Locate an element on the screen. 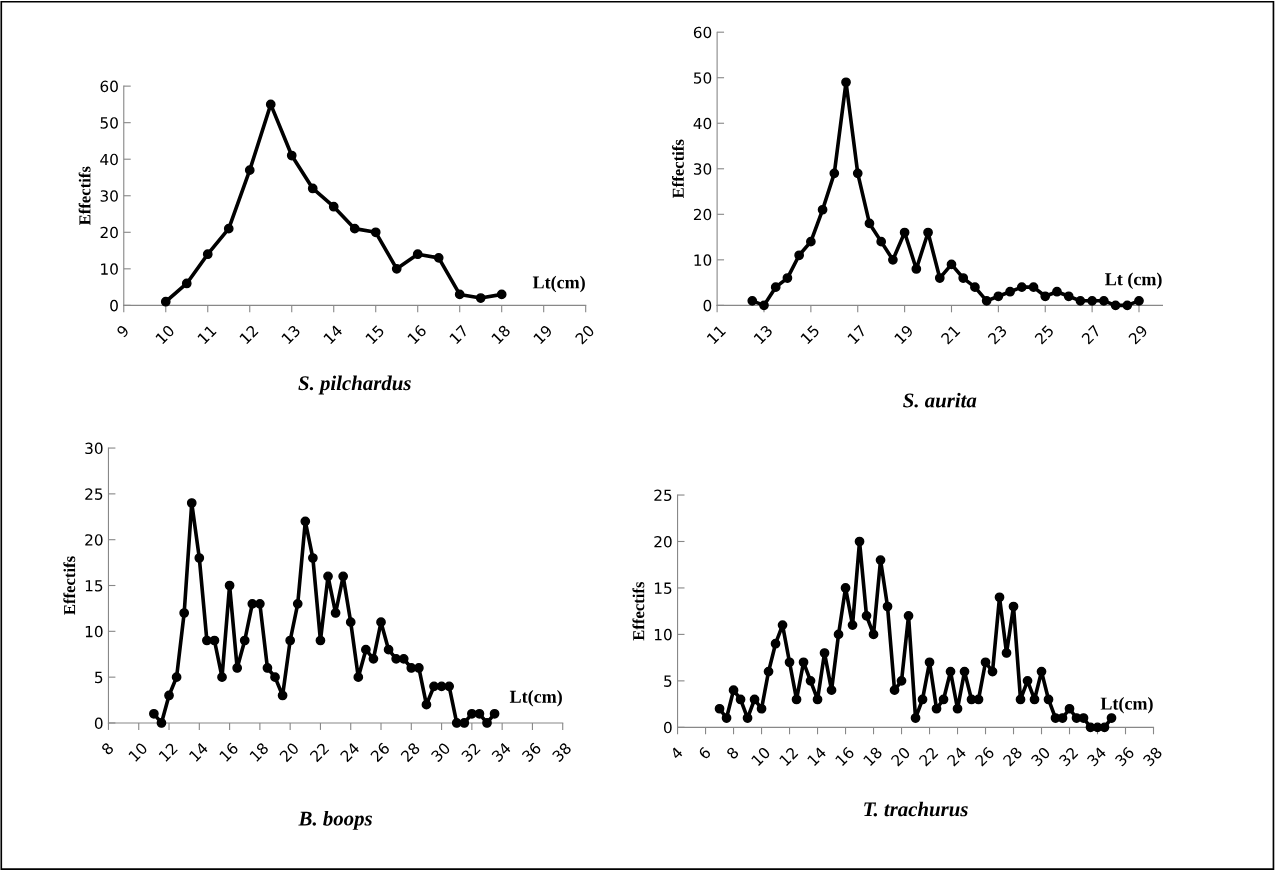 The height and width of the screenshot is (870, 1276). y-tick-label: 40 is located at coordinates (702, 123).